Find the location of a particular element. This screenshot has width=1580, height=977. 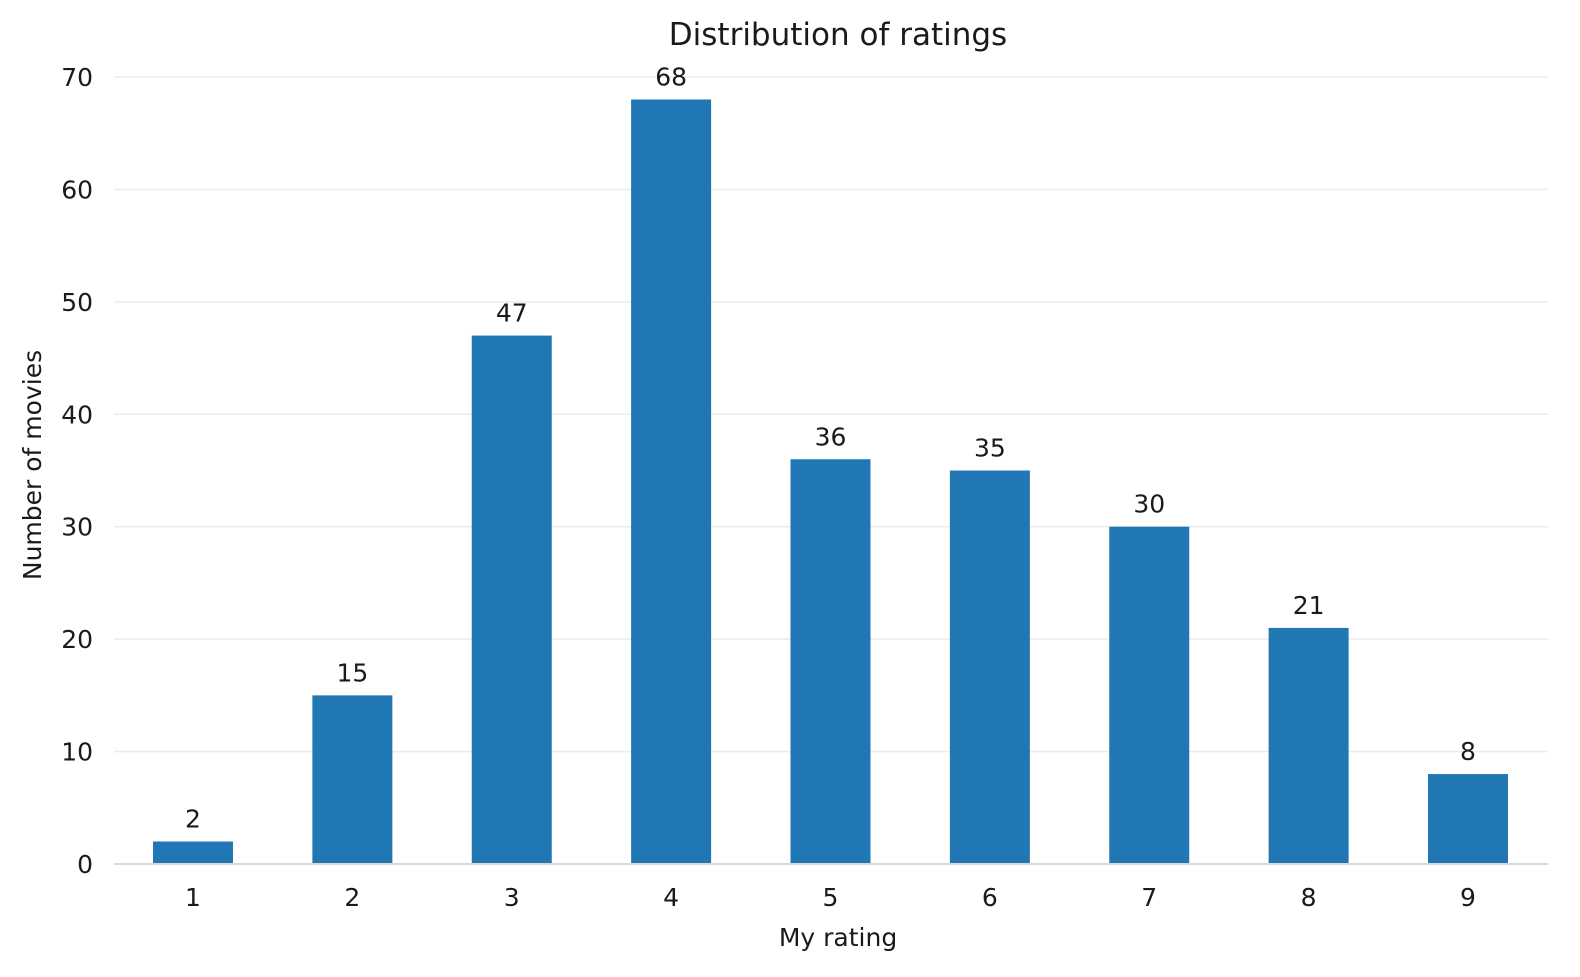

y-tick-label: 50 is located at coordinates (77, 302).